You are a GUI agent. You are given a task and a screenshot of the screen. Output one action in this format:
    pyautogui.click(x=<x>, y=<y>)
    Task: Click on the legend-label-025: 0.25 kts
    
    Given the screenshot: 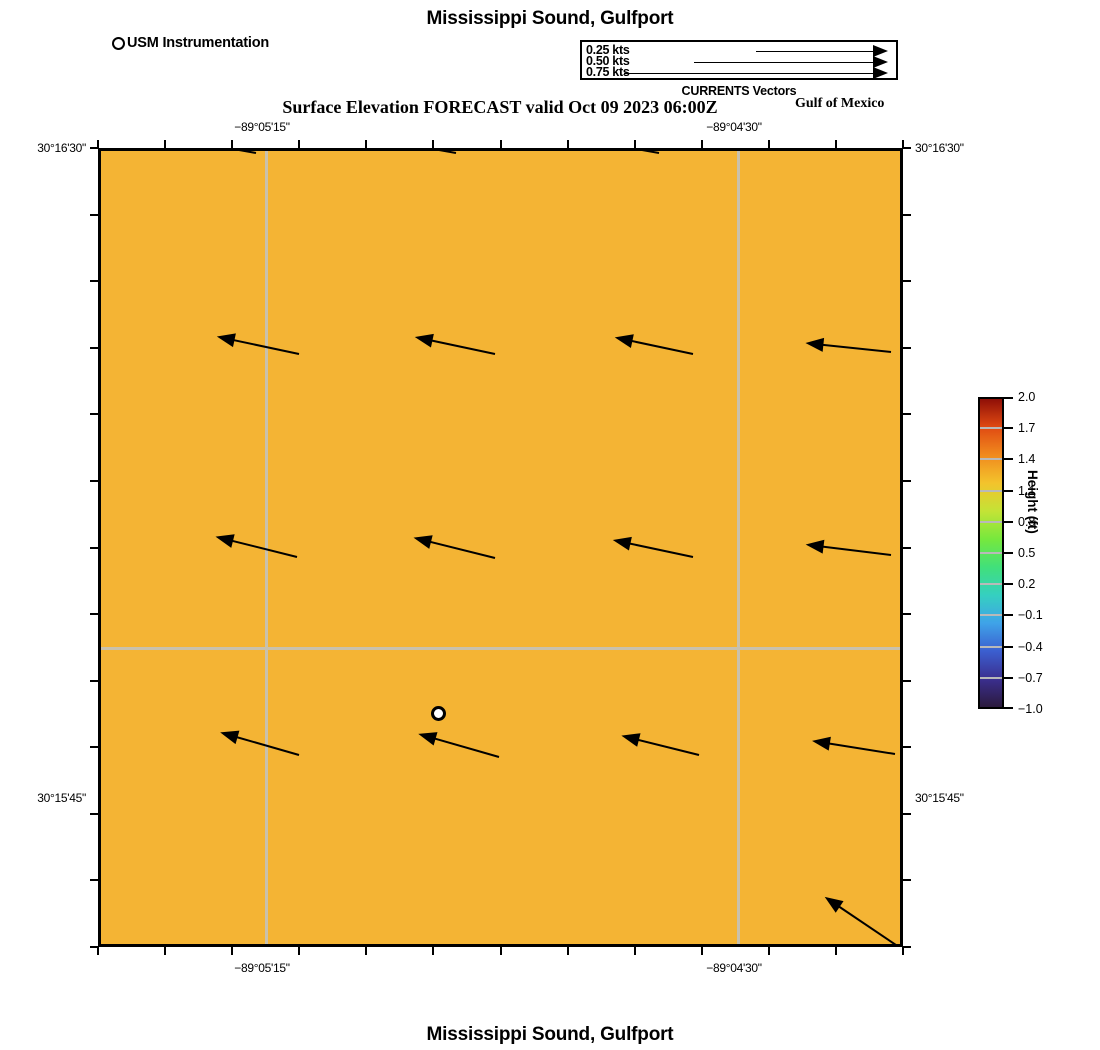 What is the action you would take?
    pyautogui.click(x=608, y=50)
    